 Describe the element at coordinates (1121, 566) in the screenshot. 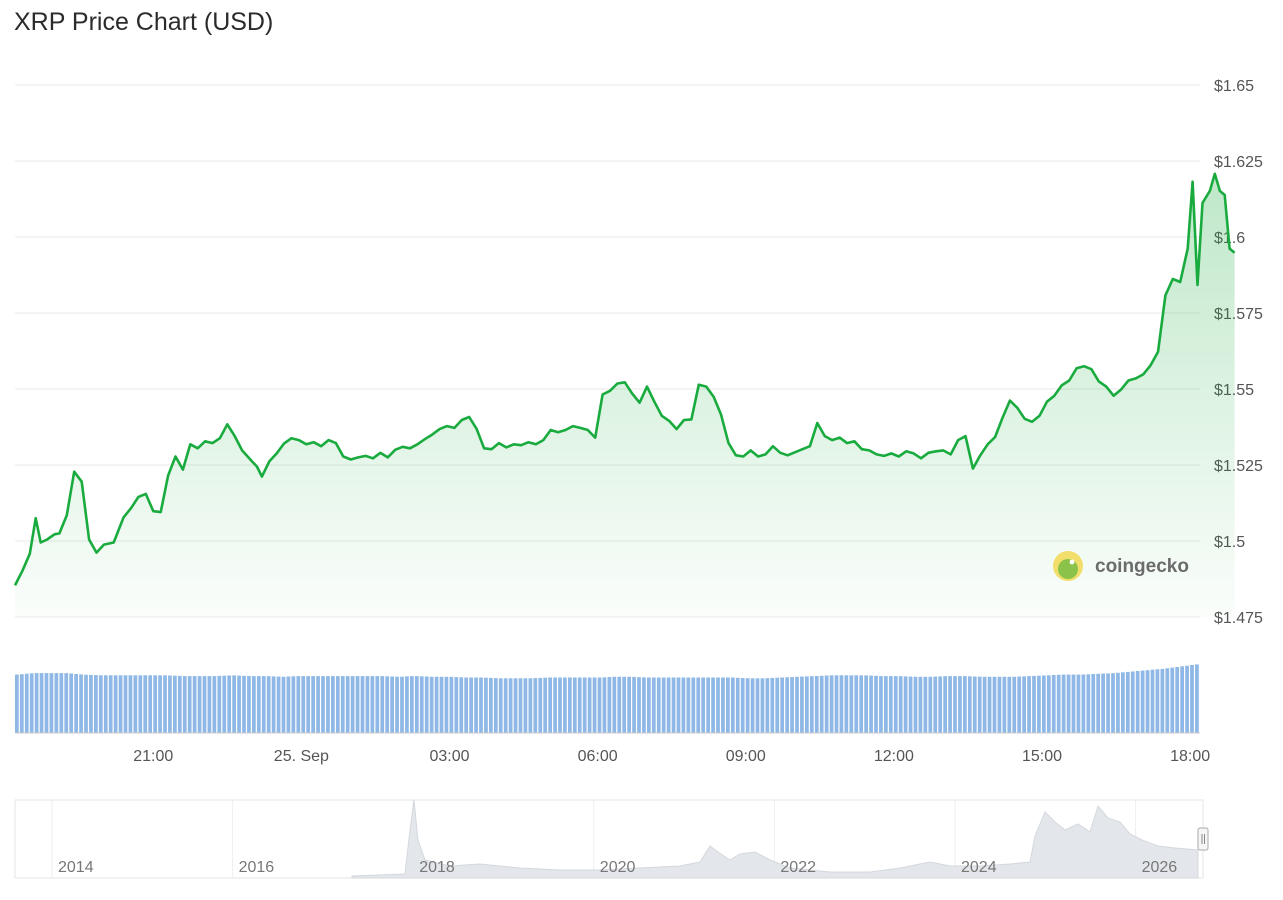

I see `watermark: coingecko` at that location.